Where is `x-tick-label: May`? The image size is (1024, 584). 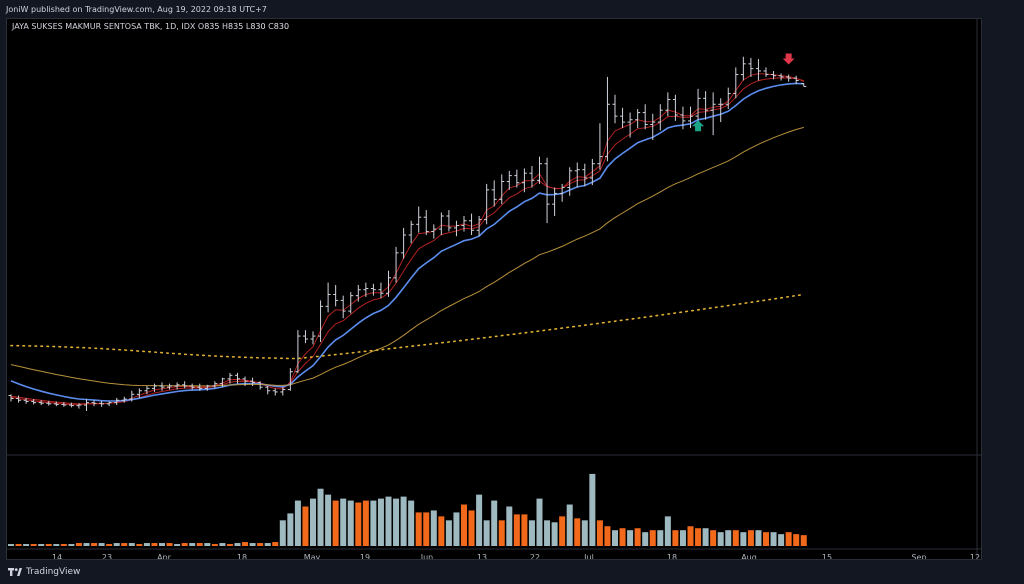
x-tick-label: May is located at coordinates (312, 556).